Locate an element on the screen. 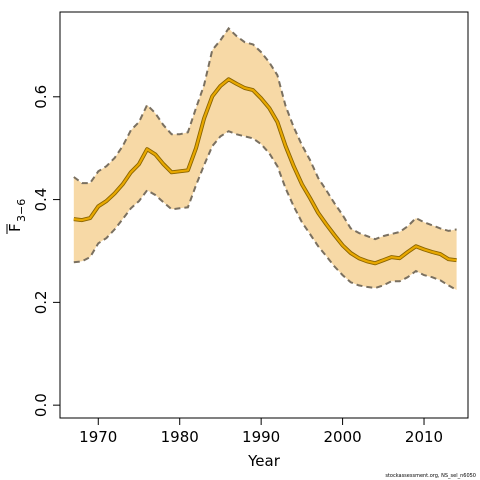 This screenshot has width=480, height=480. y-tick-label: 0.6 is located at coordinates (41, 97).